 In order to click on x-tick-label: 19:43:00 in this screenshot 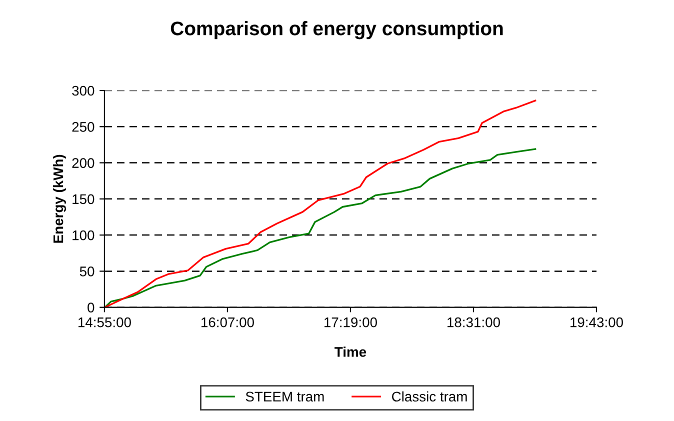, I will do `click(596, 322)`.